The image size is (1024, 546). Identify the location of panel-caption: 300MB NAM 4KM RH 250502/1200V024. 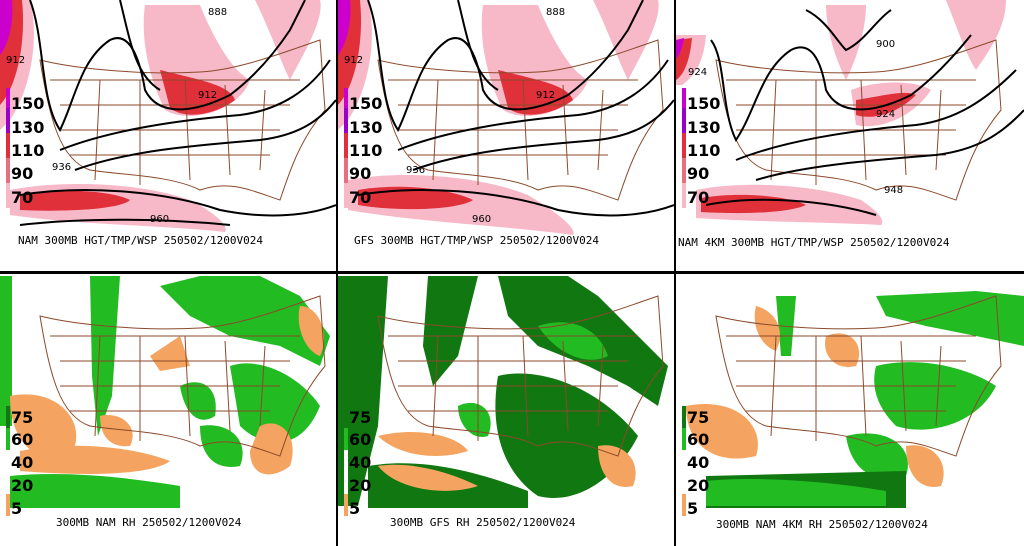
(822, 524).